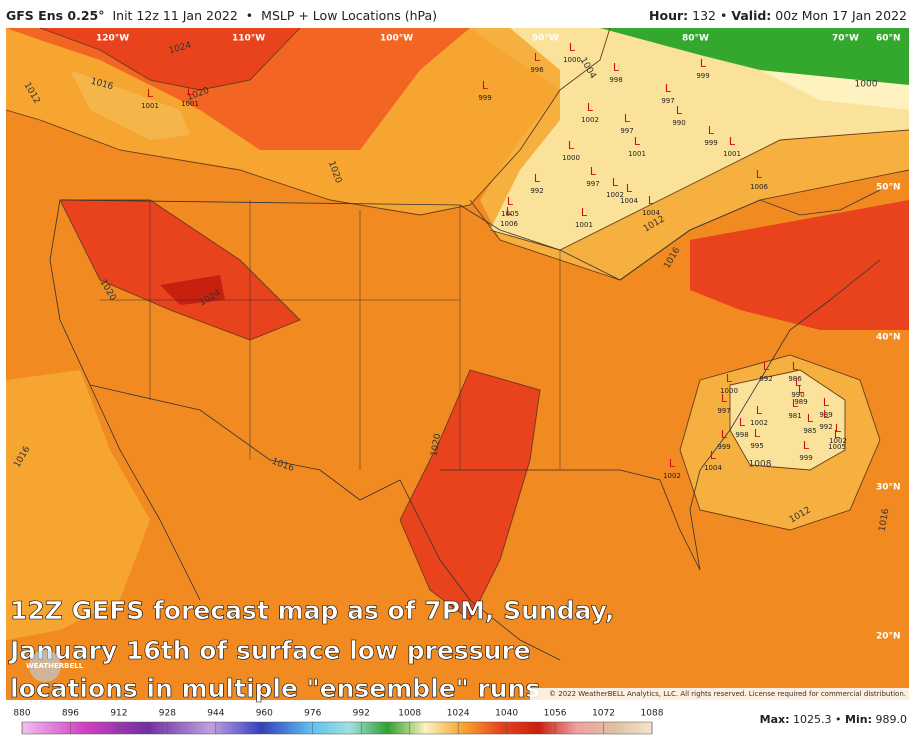 This screenshot has width=913, height=748. Describe the element at coordinates (21, 714) in the screenshot. I see `colorbar-tick-label: 880` at that location.